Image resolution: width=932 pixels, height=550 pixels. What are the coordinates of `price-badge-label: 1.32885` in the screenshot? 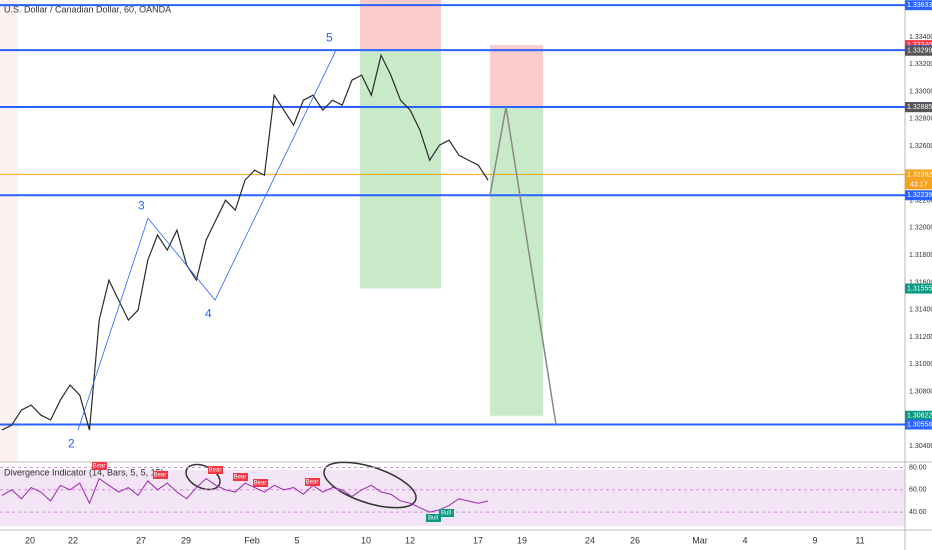 It's located at (919, 107).